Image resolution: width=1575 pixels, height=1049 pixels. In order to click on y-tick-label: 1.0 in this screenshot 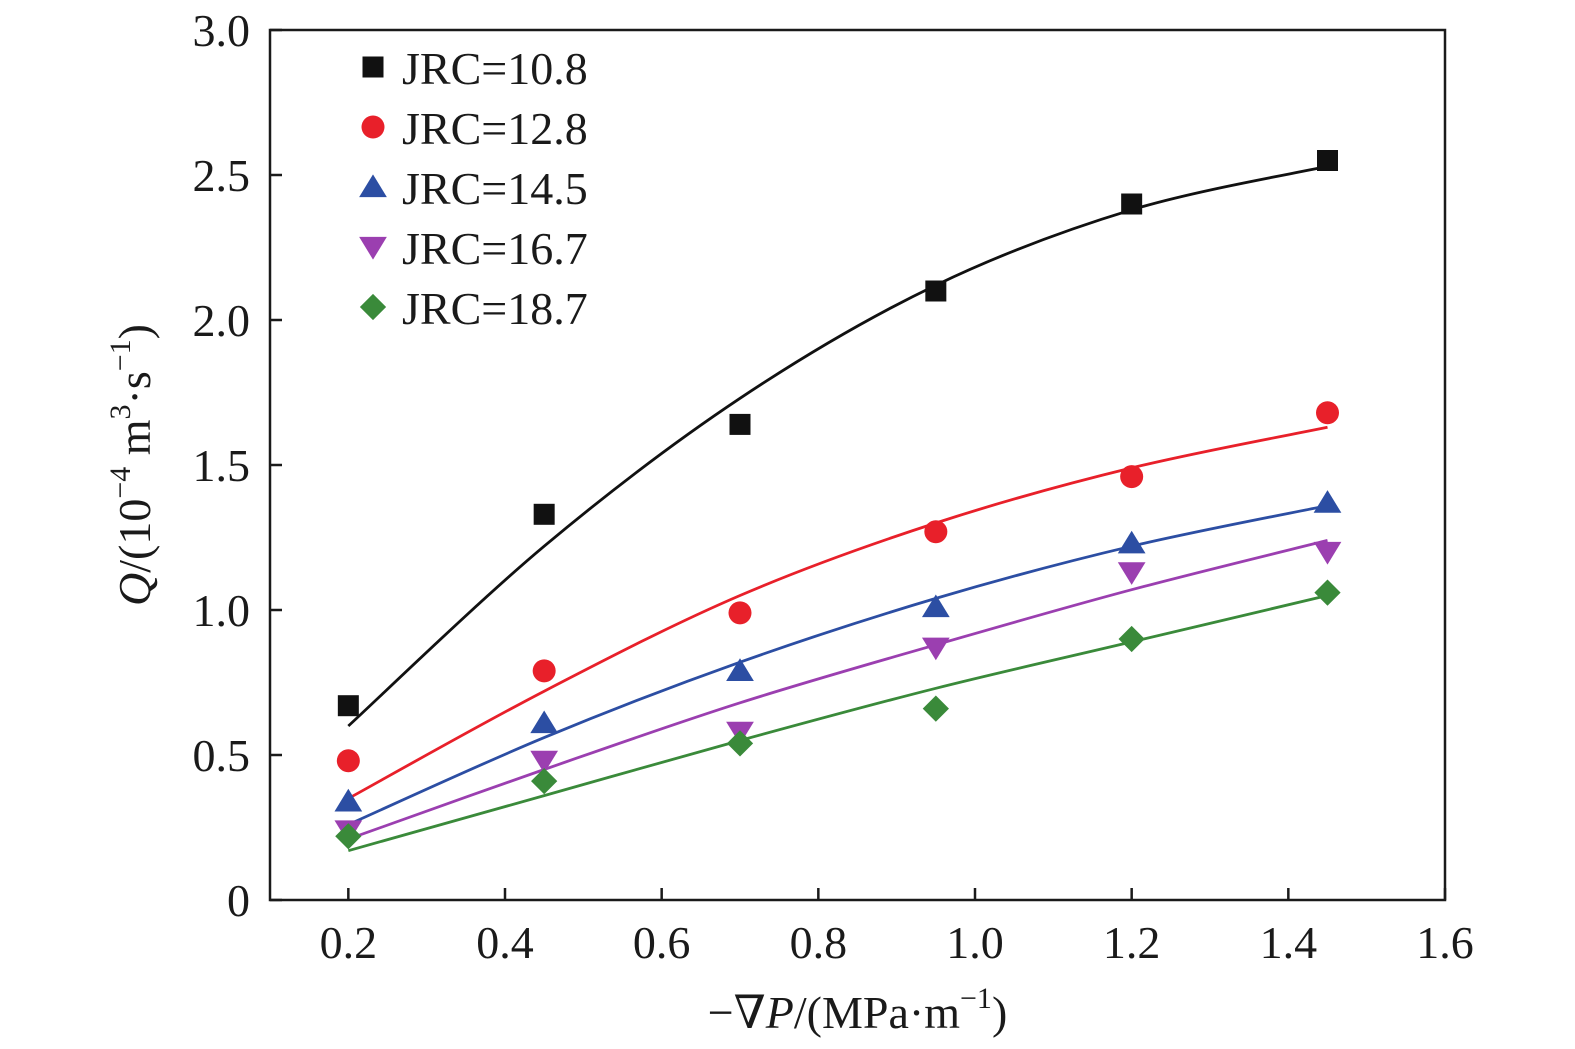, I will do `click(222, 610)`.